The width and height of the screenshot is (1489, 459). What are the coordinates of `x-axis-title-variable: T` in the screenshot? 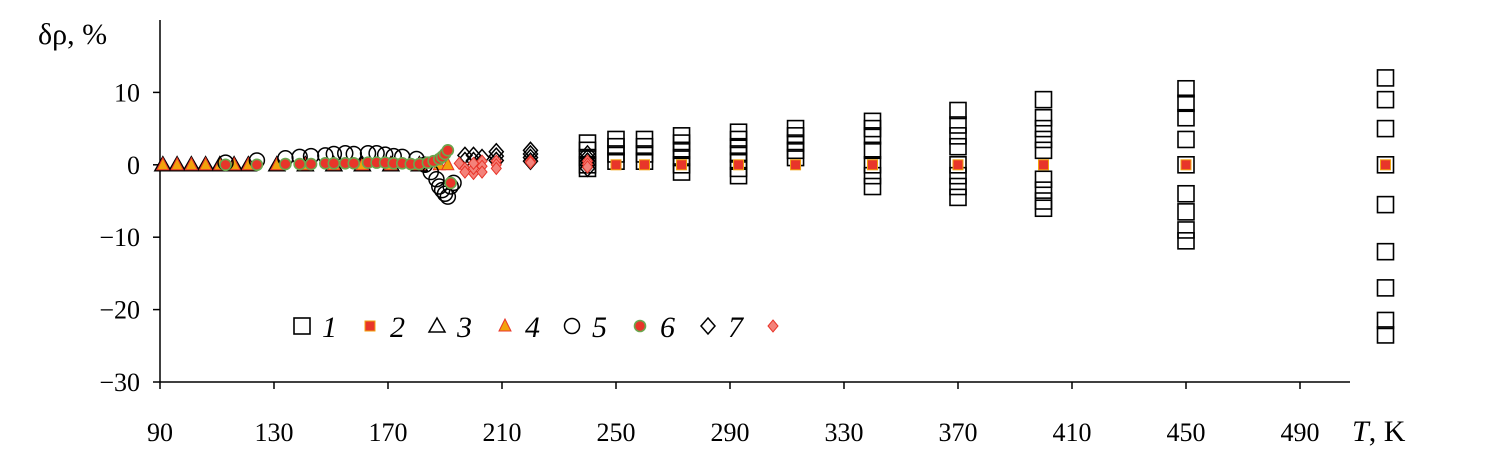 It's located at (1361, 431).